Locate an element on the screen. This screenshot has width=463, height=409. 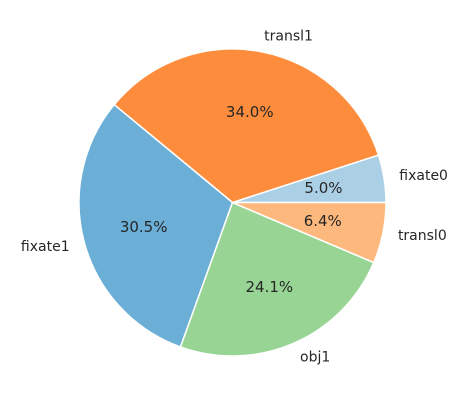
pie-value-label-obj1: 24.1% is located at coordinates (270, 287).